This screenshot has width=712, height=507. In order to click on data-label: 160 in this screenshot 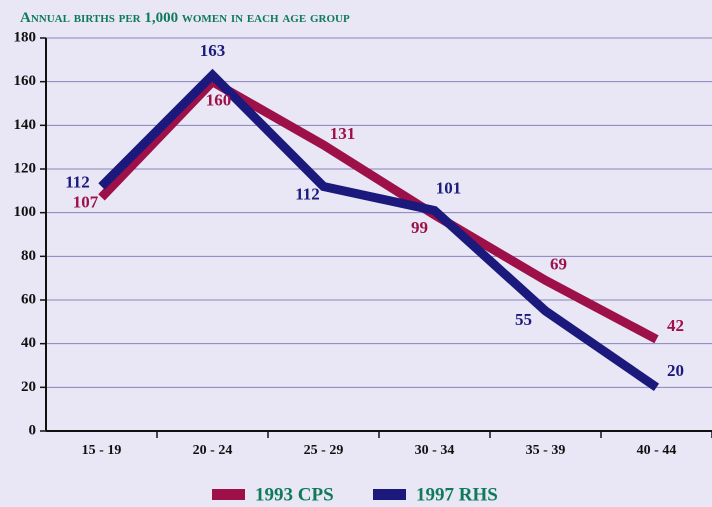, I will do `click(219, 100)`.